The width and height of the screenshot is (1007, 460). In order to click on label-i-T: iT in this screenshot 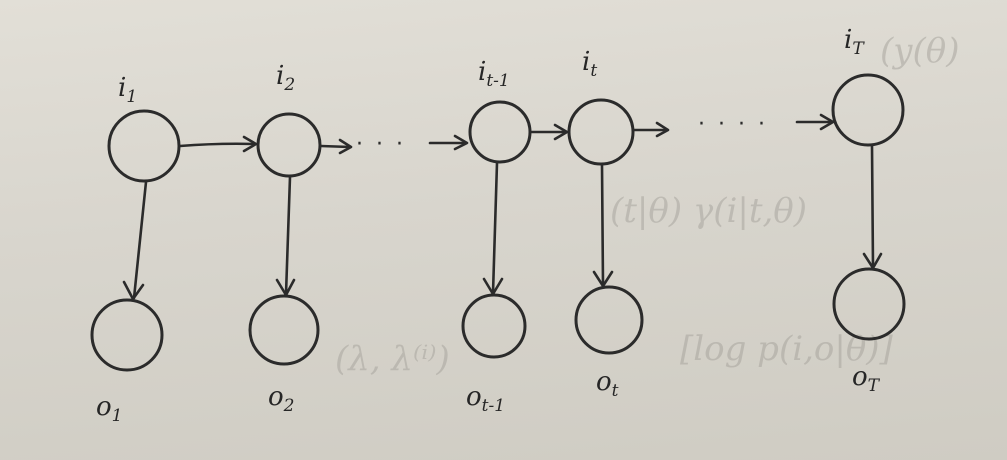, I will do `click(854, 42)`.